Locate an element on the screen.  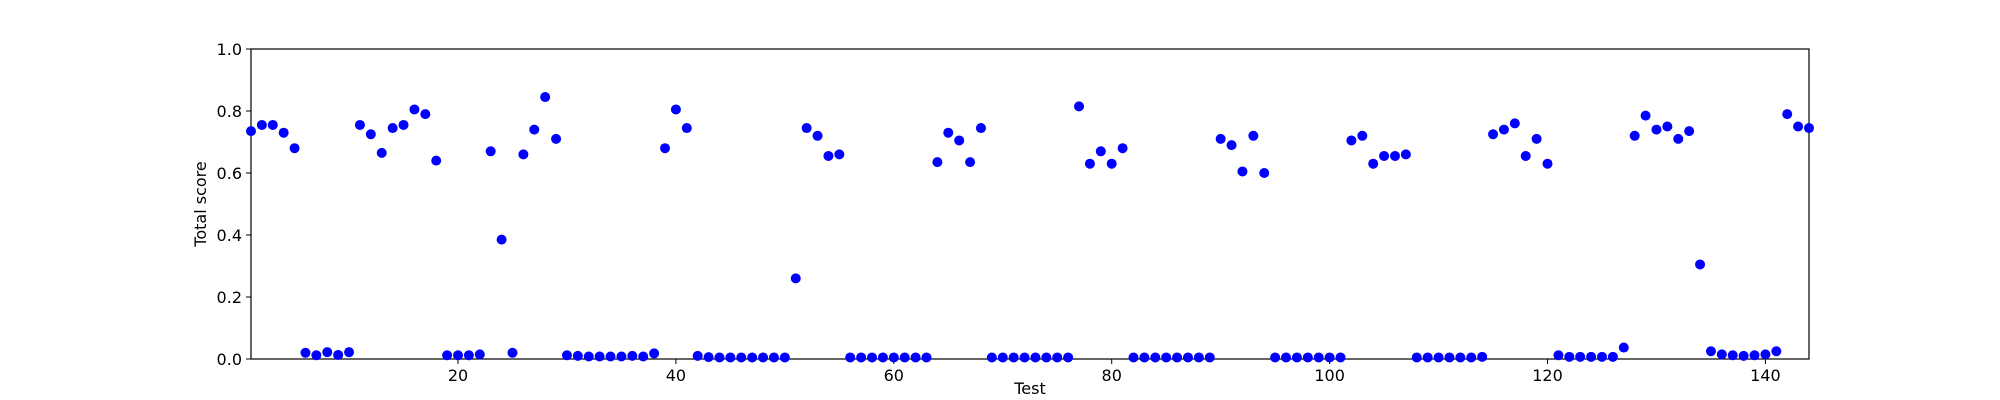
x-axis-label: Test is located at coordinates (1029, 388).